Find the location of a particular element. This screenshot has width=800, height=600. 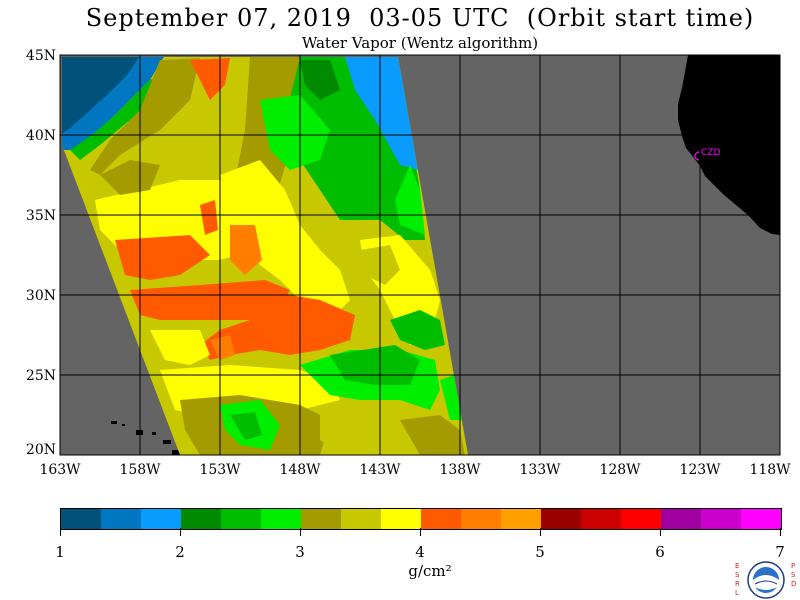

land-california is located at coordinates (729, 145).